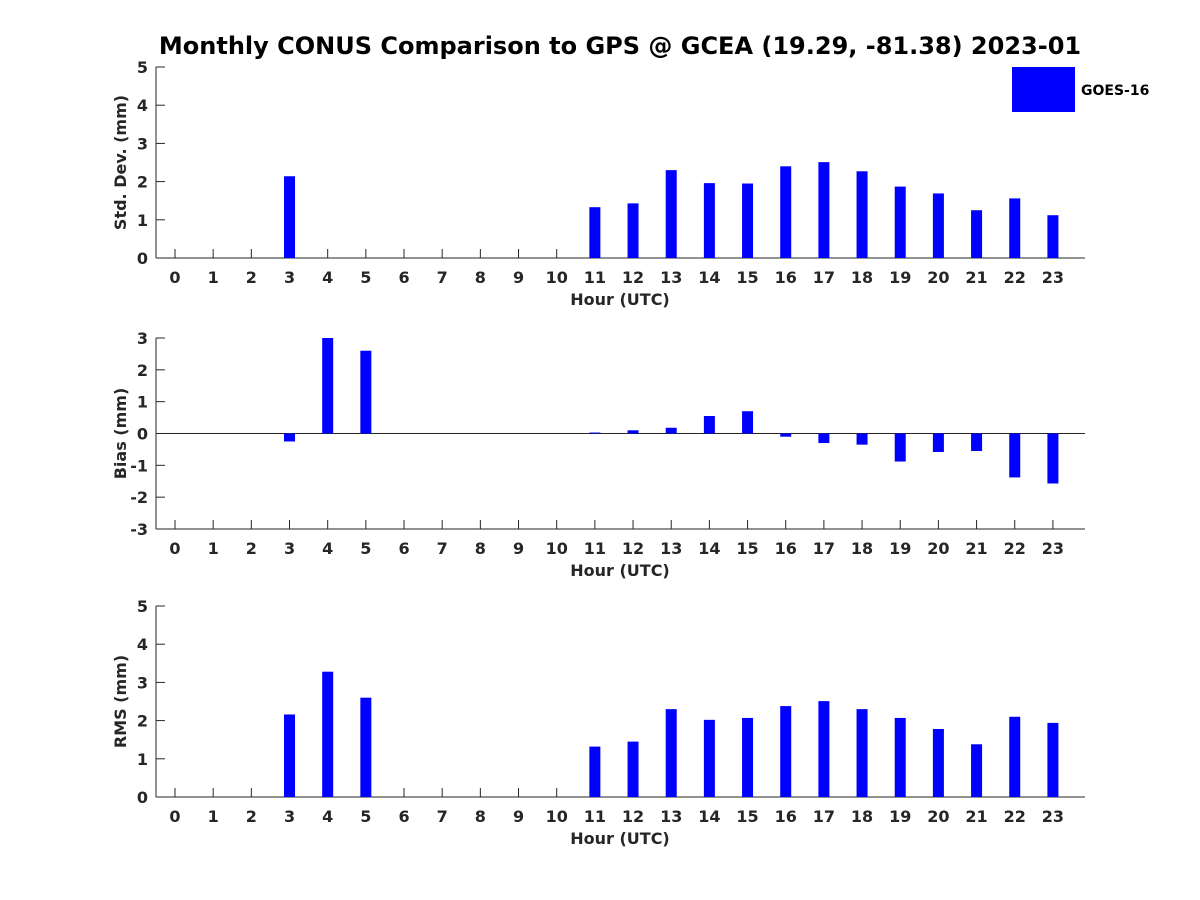 Image resolution: width=1200 pixels, height=900 pixels. I want to click on x-tick-label: 6, so click(403, 816).